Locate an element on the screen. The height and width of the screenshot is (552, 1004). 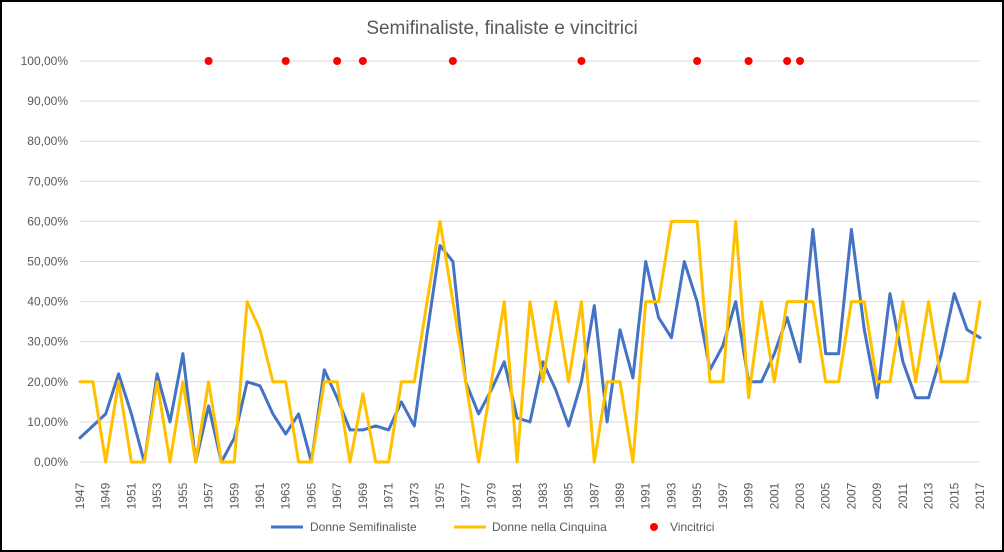
x-tick-label: 1975 is located at coordinates (440, 495).